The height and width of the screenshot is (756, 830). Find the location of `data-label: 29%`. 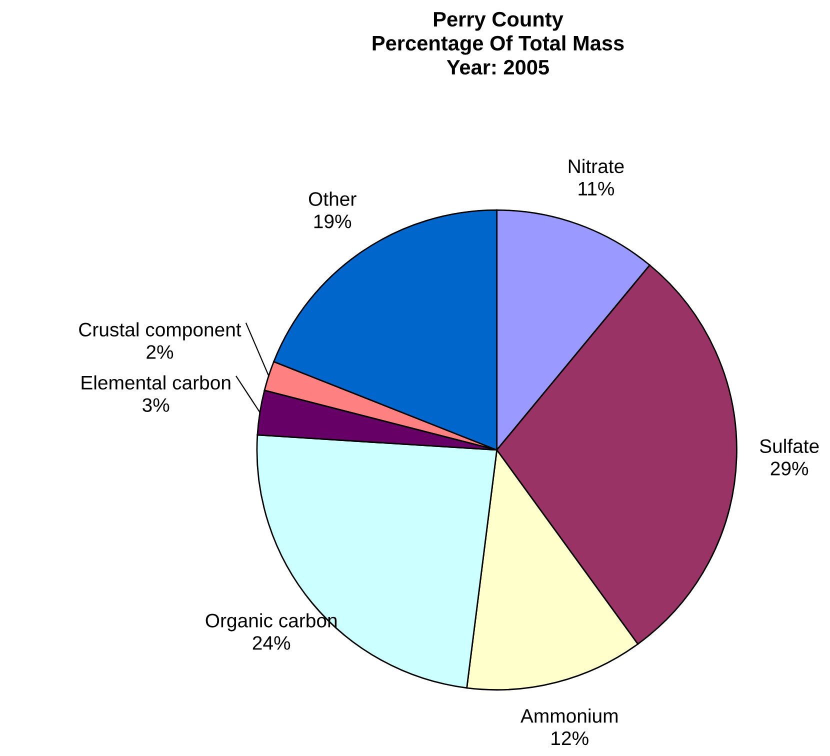

data-label: 29% is located at coordinates (789, 469).